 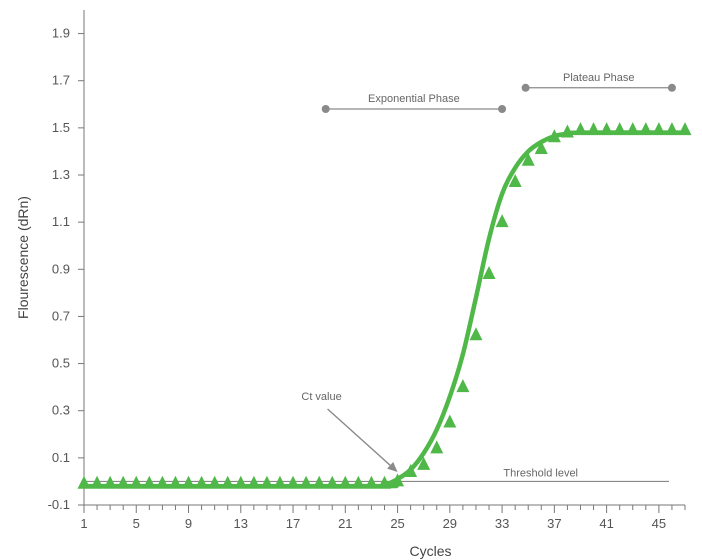 What do you see at coordinates (671, 87) in the screenshot?
I see `plateau-phase-end-dot` at bounding box center [671, 87].